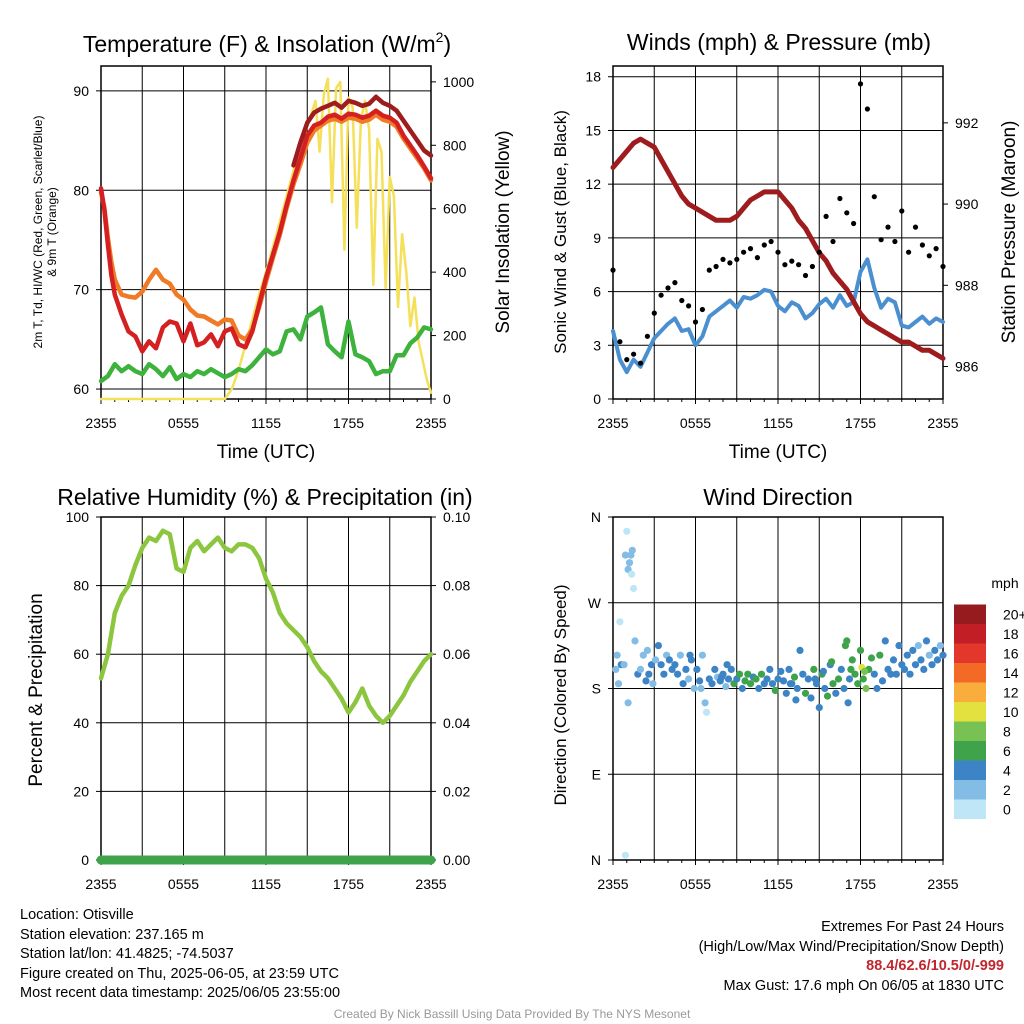  What do you see at coordinates (596, 517) in the screenshot?
I see `y-tick-label: N` at bounding box center [596, 517].